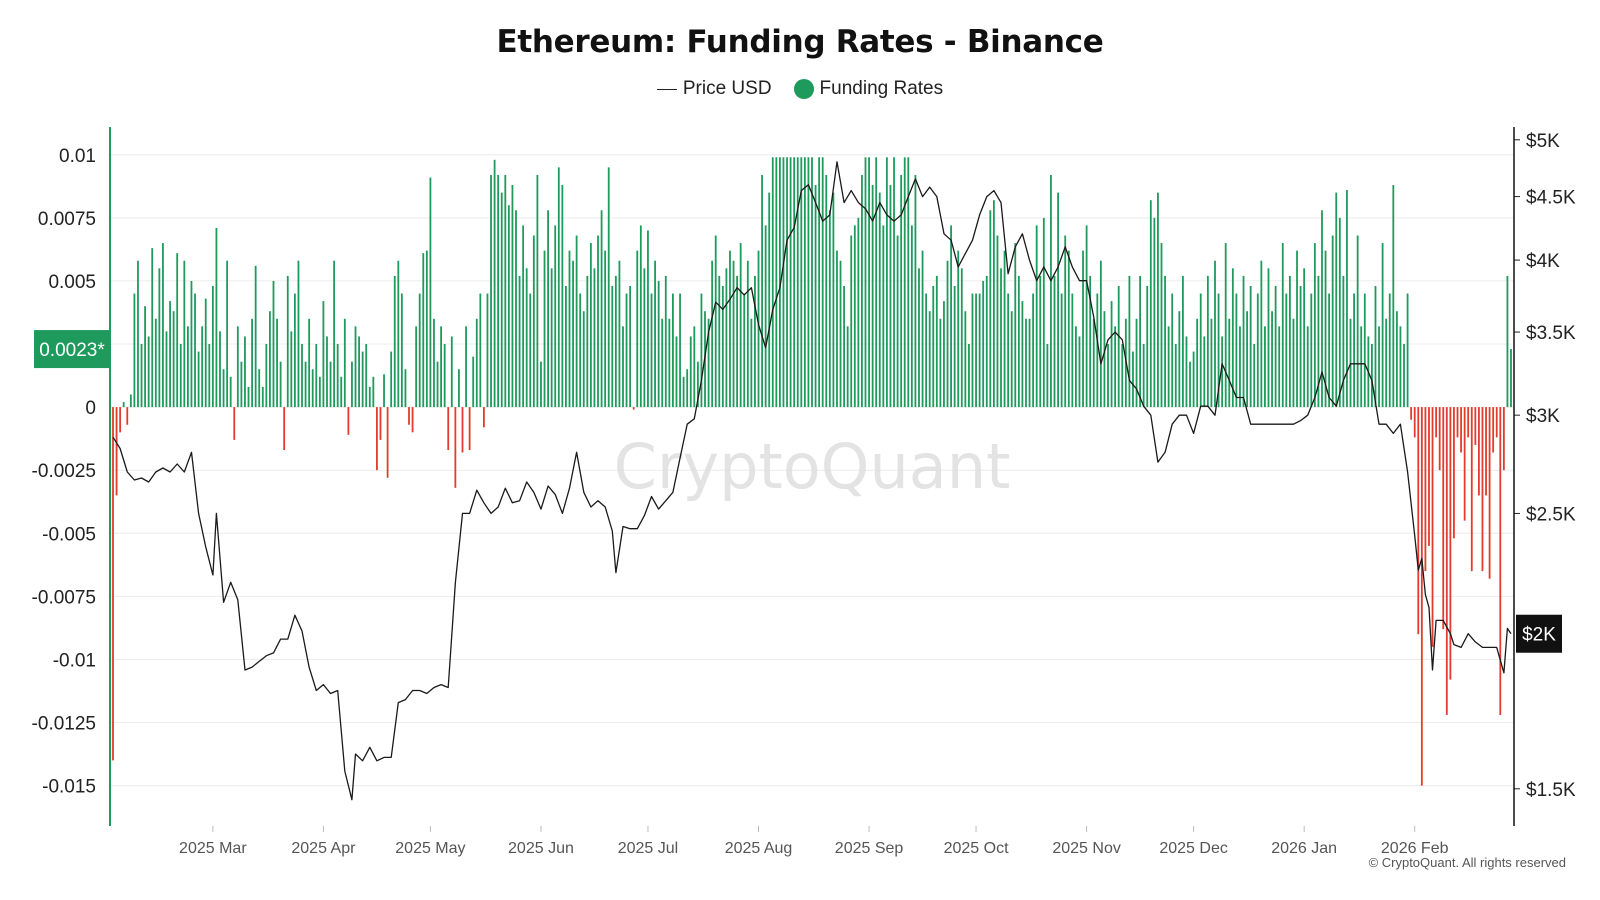 The image size is (1600, 900). What do you see at coordinates (1193, 848) in the screenshot?
I see `x-axis-tick-label: 2025 Dec` at bounding box center [1193, 848].